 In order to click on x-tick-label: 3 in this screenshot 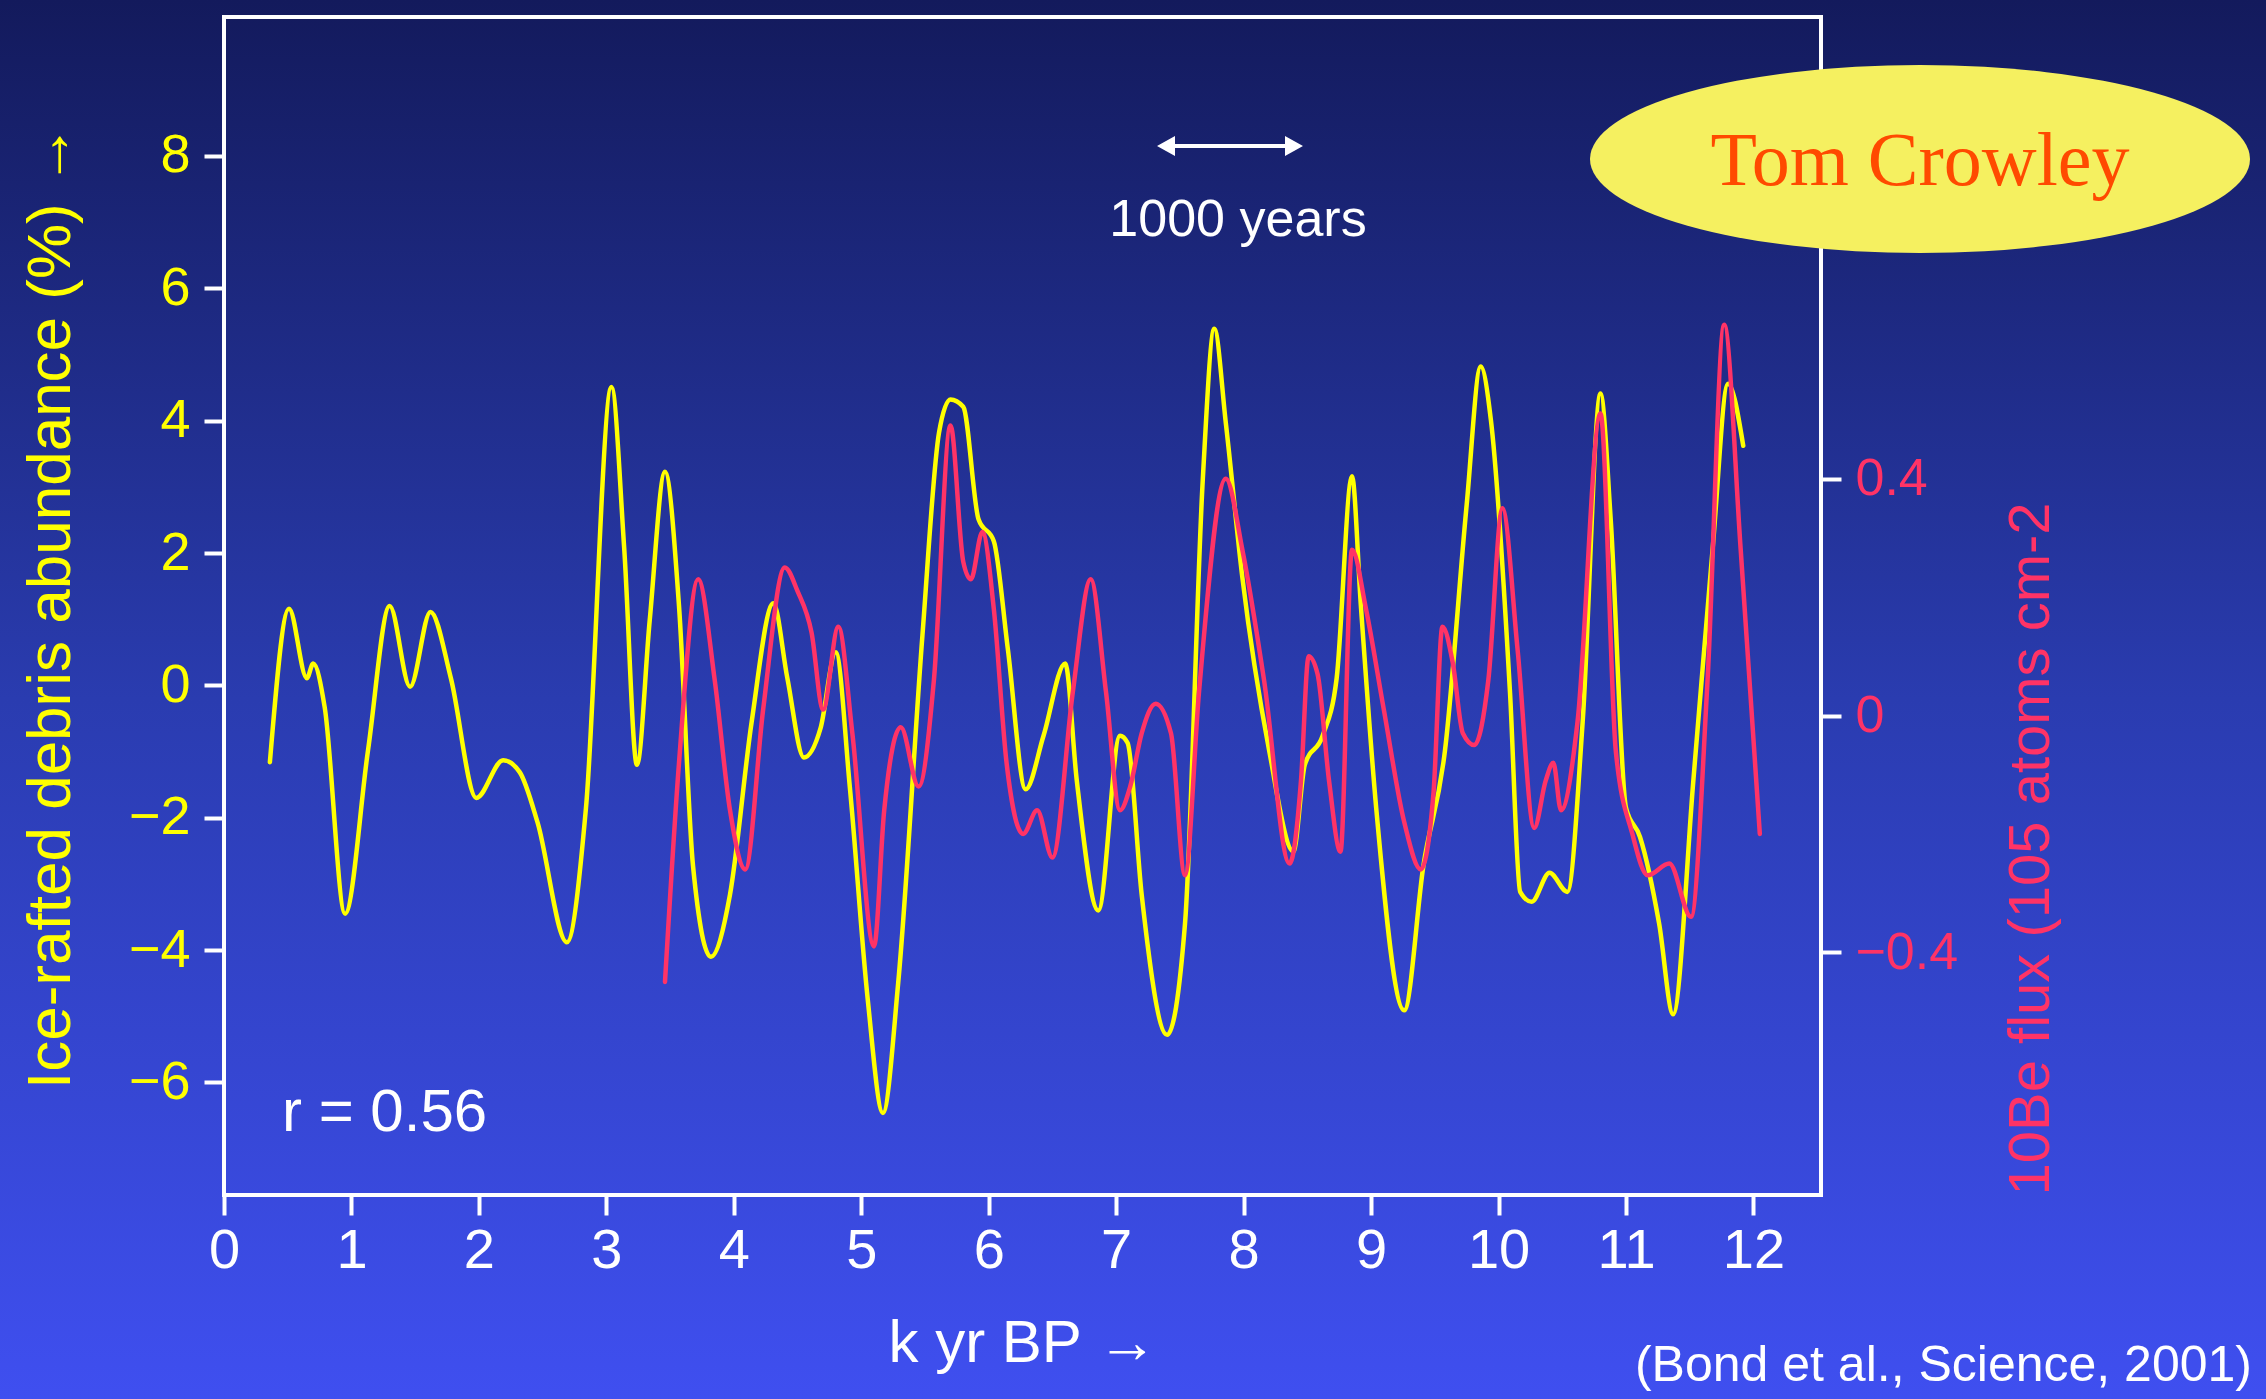, I will do `click(607, 1248)`.